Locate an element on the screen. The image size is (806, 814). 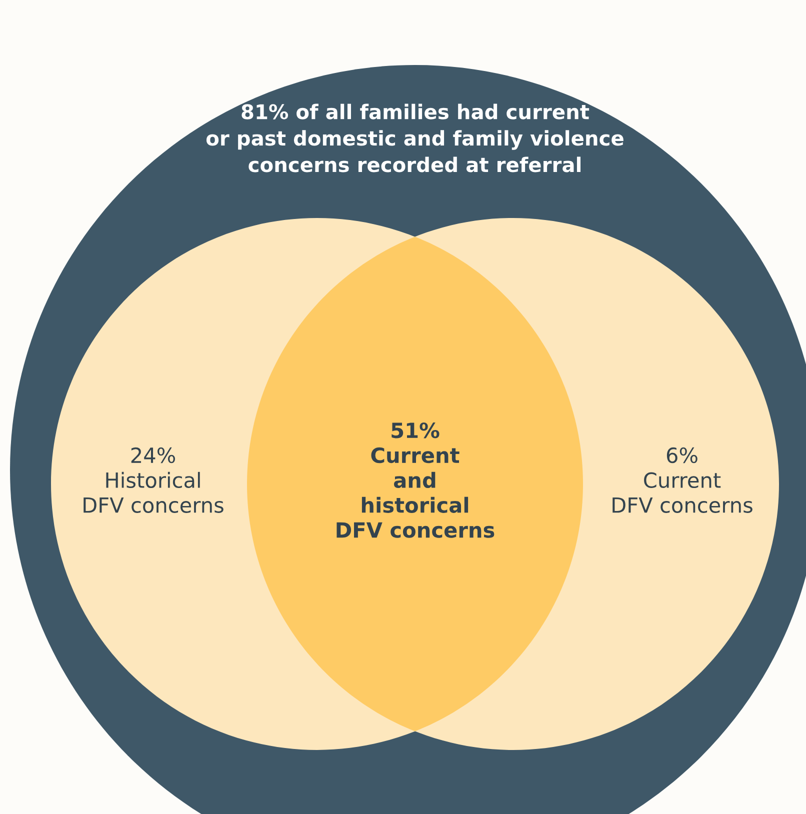
category-label: Current and historical DFV concerns is located at coordinates (415, 492).